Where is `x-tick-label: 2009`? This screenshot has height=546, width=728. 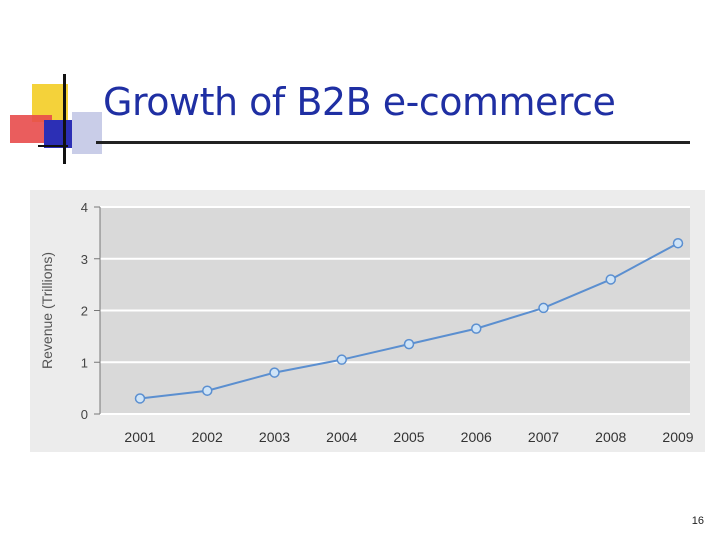 x-tick-label: 2009 is located at coordinates (677, 437).